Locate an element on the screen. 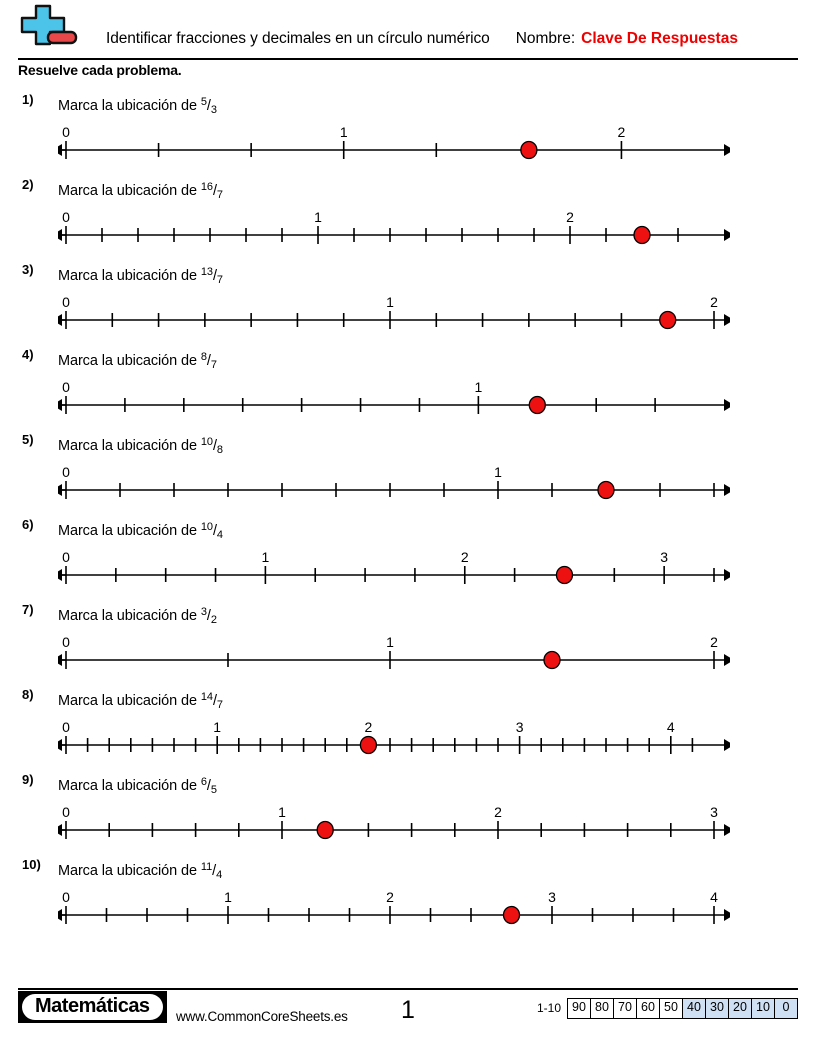 The width and height of the screenshot is (816, 1056). score-cell: 40 is located at coordinates (694, 1008).